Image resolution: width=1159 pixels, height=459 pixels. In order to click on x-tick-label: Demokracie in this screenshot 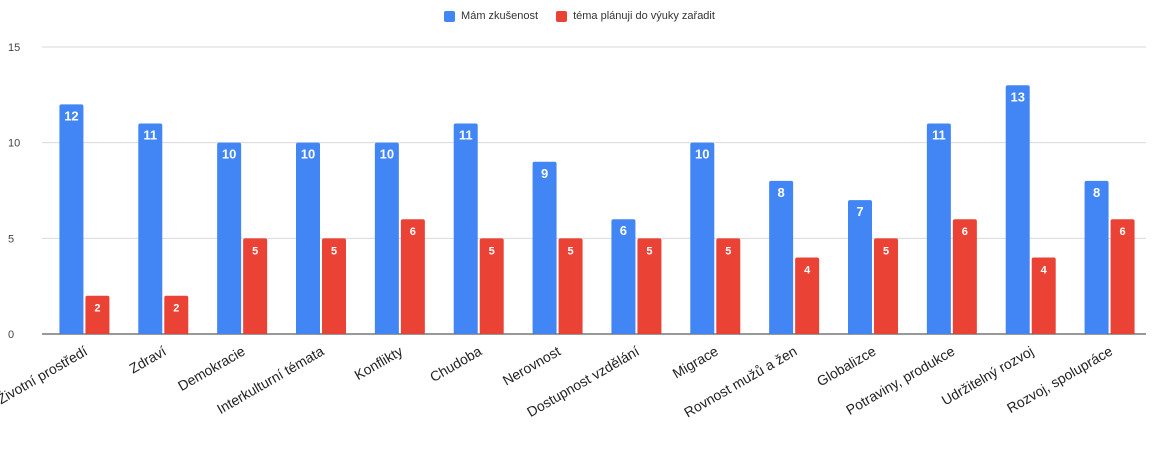, I will do `click(211, 368)`.